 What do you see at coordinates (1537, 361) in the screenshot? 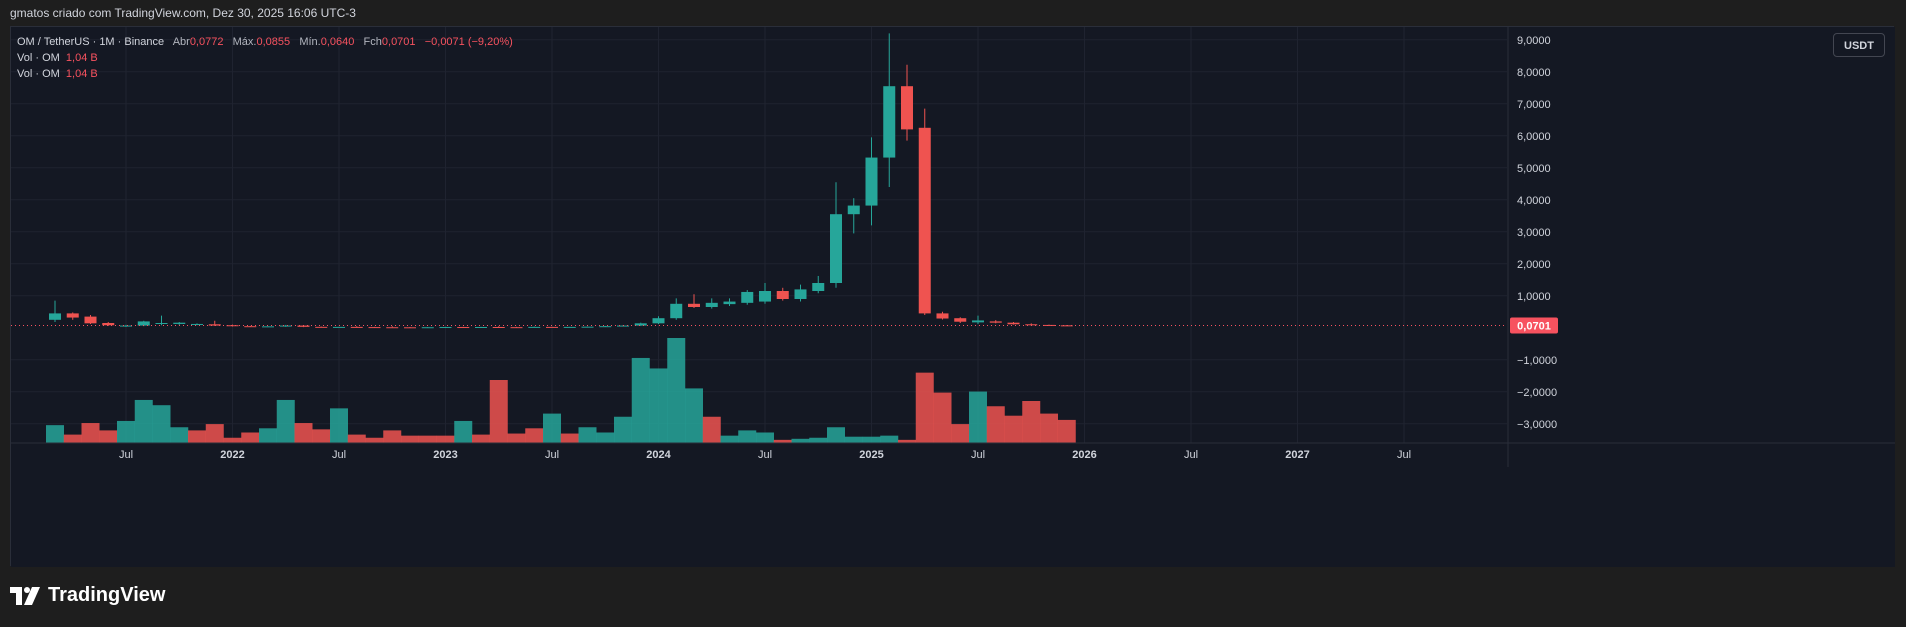
I see `price-tick-label: −1,0000` at bounding box center [1537, 361].